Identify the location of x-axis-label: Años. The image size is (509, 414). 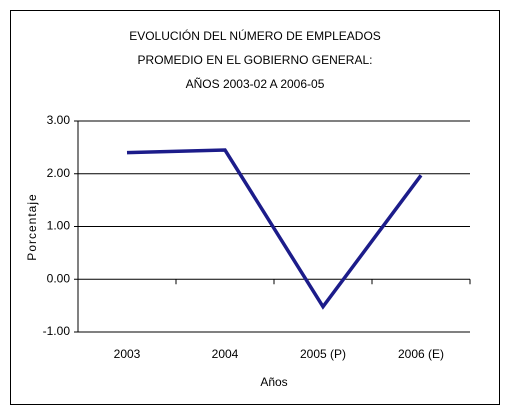
(273, 382).